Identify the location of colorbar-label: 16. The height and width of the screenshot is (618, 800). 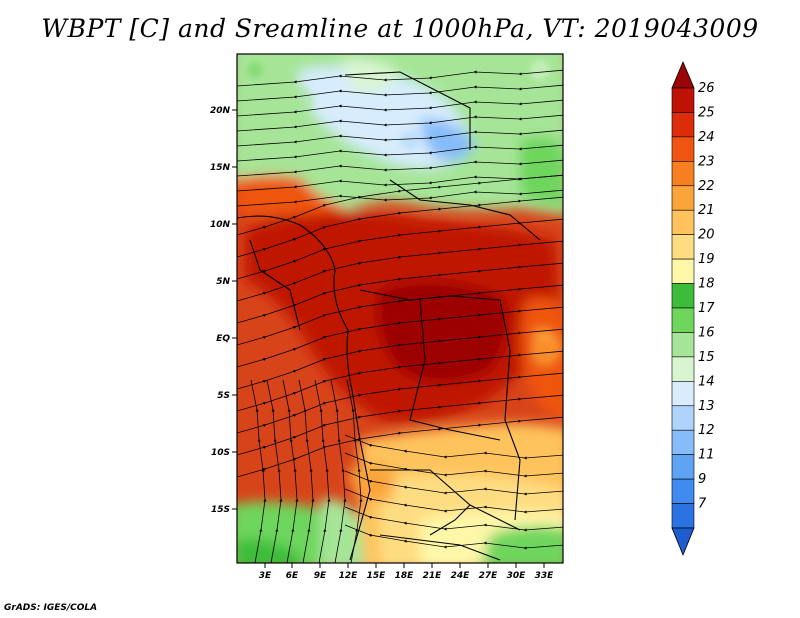
(706, 332).